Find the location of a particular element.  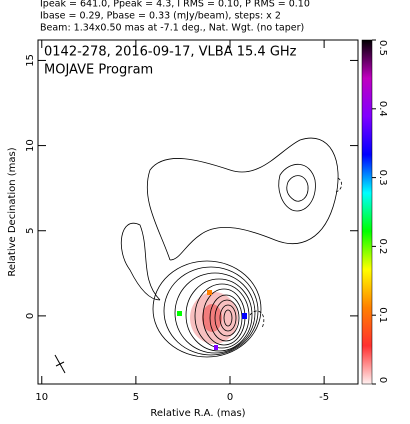

y-tick-label: 5 is located at coordinates (30, 231).